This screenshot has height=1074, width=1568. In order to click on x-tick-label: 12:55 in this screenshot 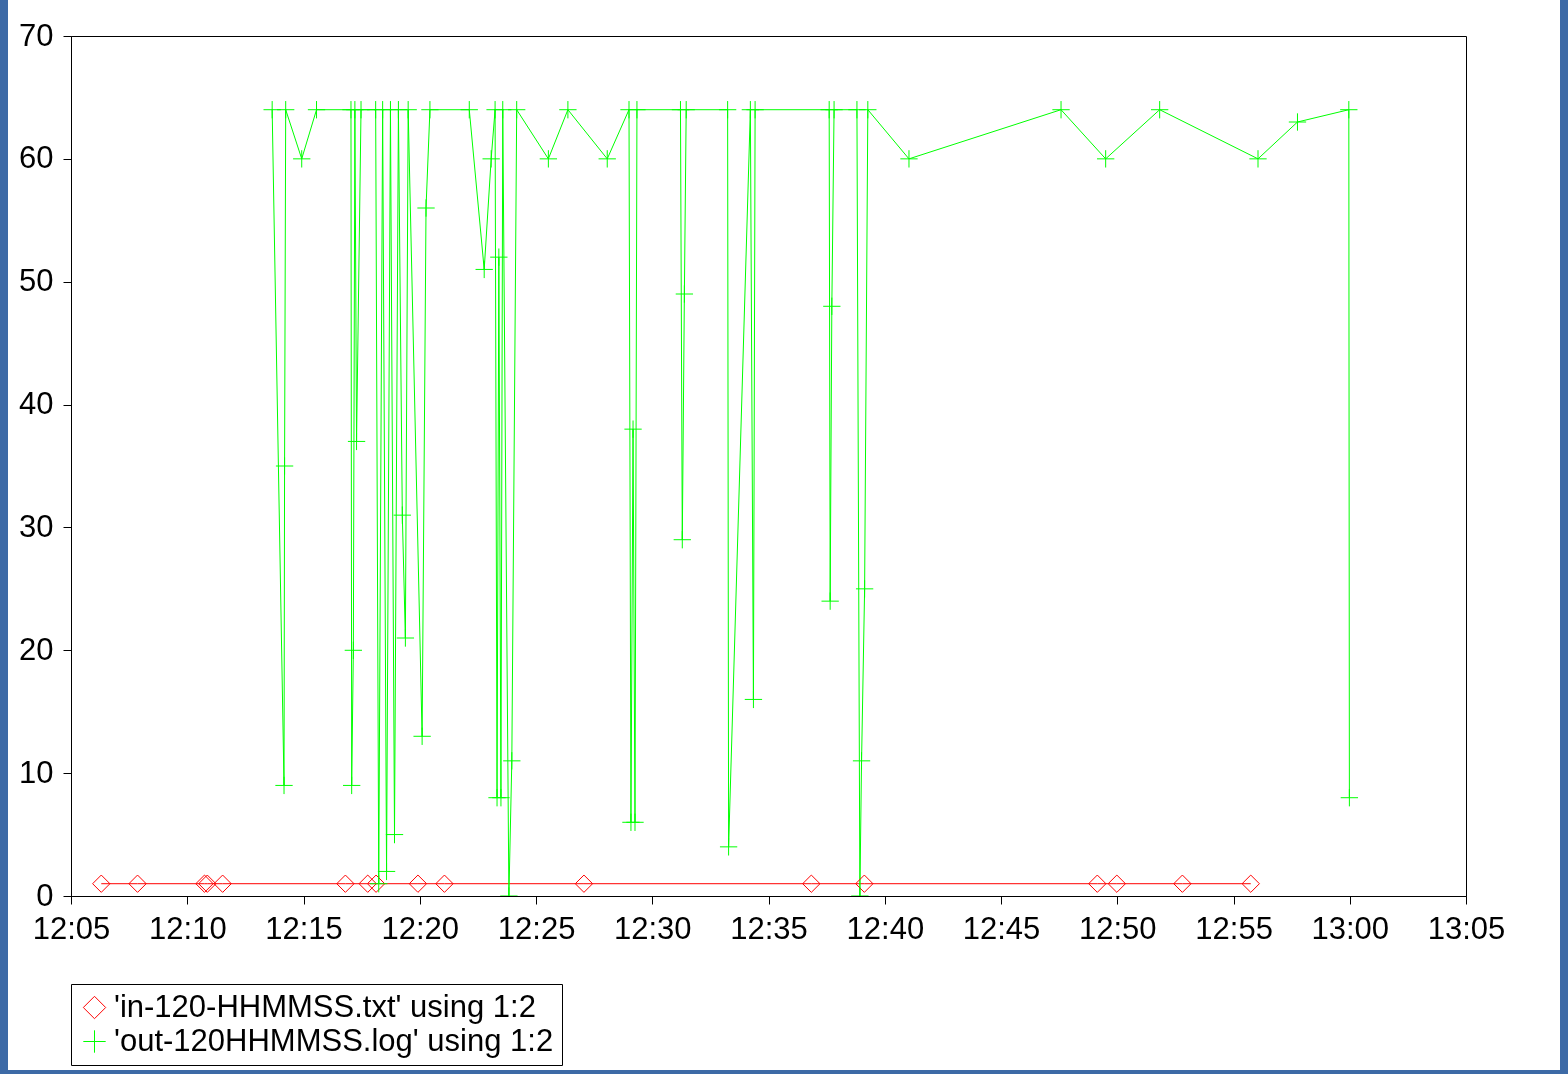, I will do `click(1234, 928)`.